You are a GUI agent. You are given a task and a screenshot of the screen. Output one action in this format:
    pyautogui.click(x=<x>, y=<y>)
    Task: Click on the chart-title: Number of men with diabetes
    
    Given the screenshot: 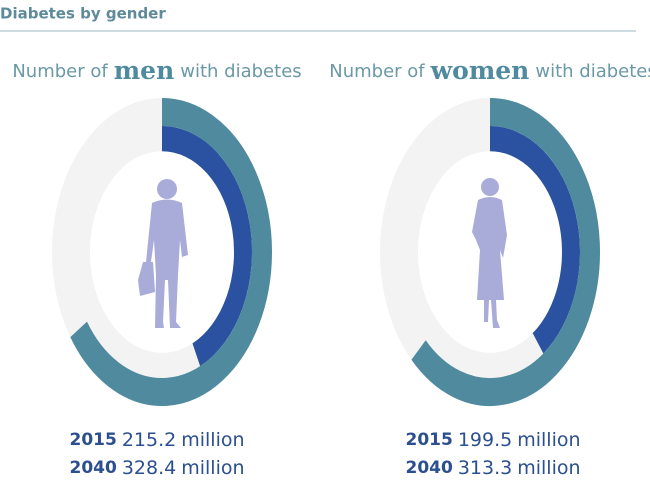 What is the action you would take?
    pyautogui.click(x=156, y=70)
    